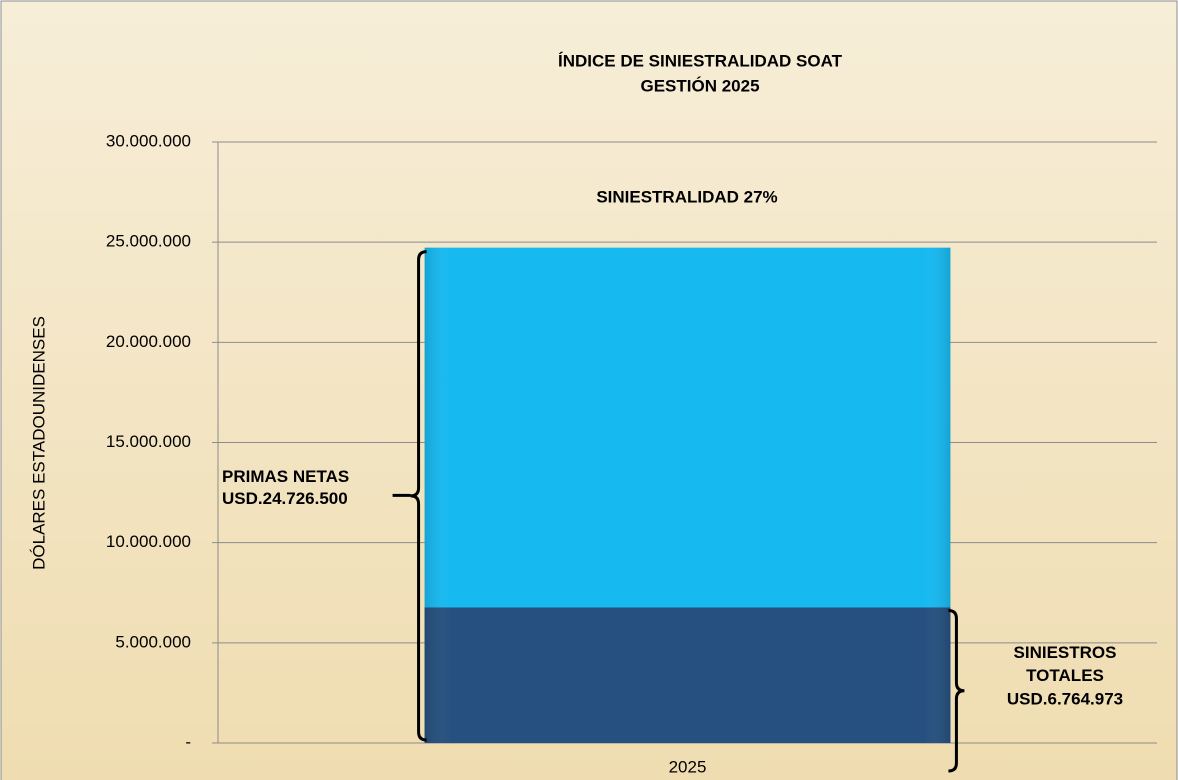 Image resolution: width=1178 pixels, height=780 pixels. I want to click on x-tick-label: 2025, so click(688, 766).